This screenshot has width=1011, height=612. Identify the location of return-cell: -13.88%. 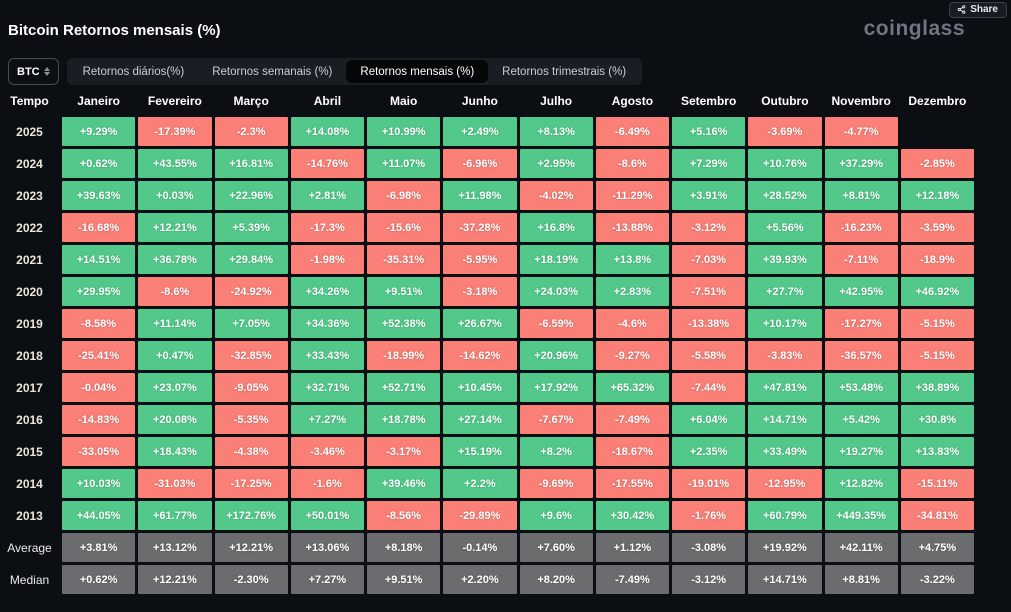
(632, 227).